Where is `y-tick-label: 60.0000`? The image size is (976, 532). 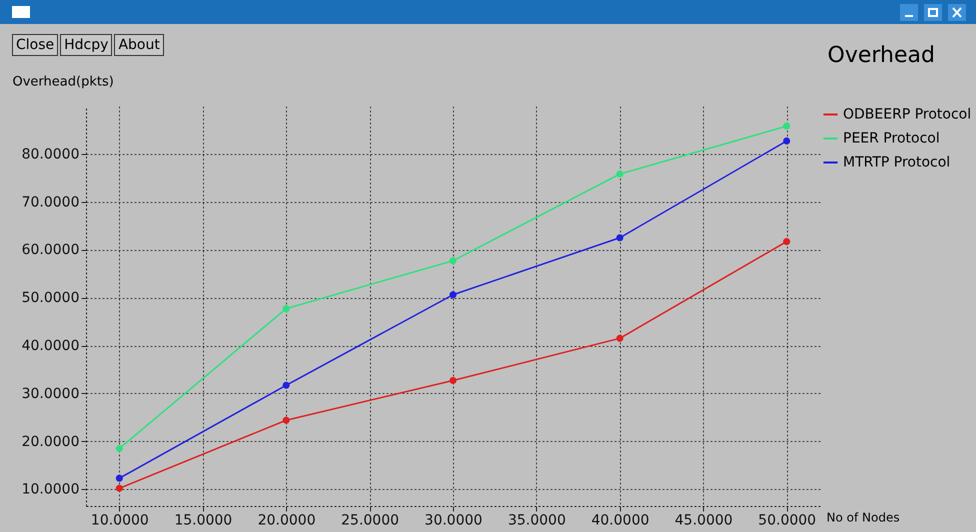
y-tick-label: 60.0000 is located at coordinates (51, 250).